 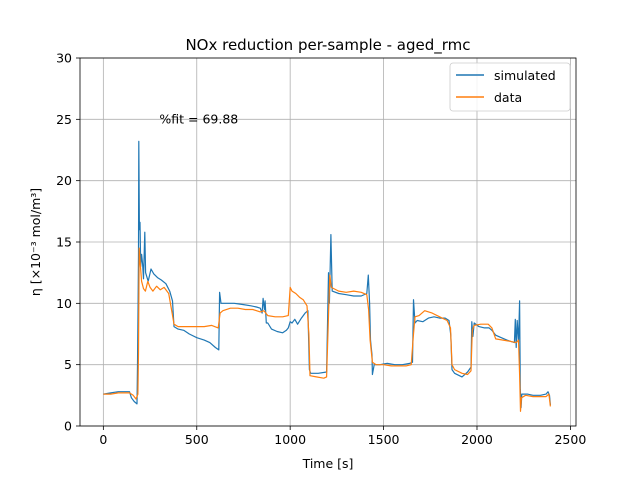 What do you see at coordinates (197, 439) in the screenshot?
I see `x-tick-label: 500` at bounding box center [197, 439].